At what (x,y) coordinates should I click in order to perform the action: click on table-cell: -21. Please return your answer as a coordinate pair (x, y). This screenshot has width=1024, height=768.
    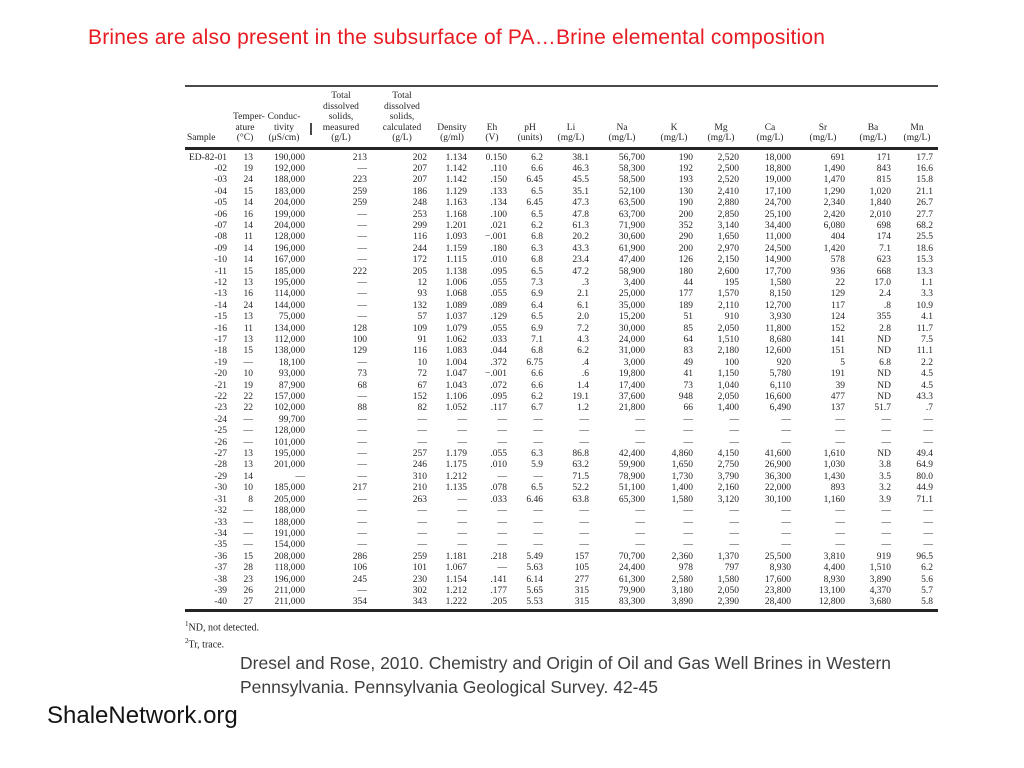
    Looking at the image, I should click on (220, 385).